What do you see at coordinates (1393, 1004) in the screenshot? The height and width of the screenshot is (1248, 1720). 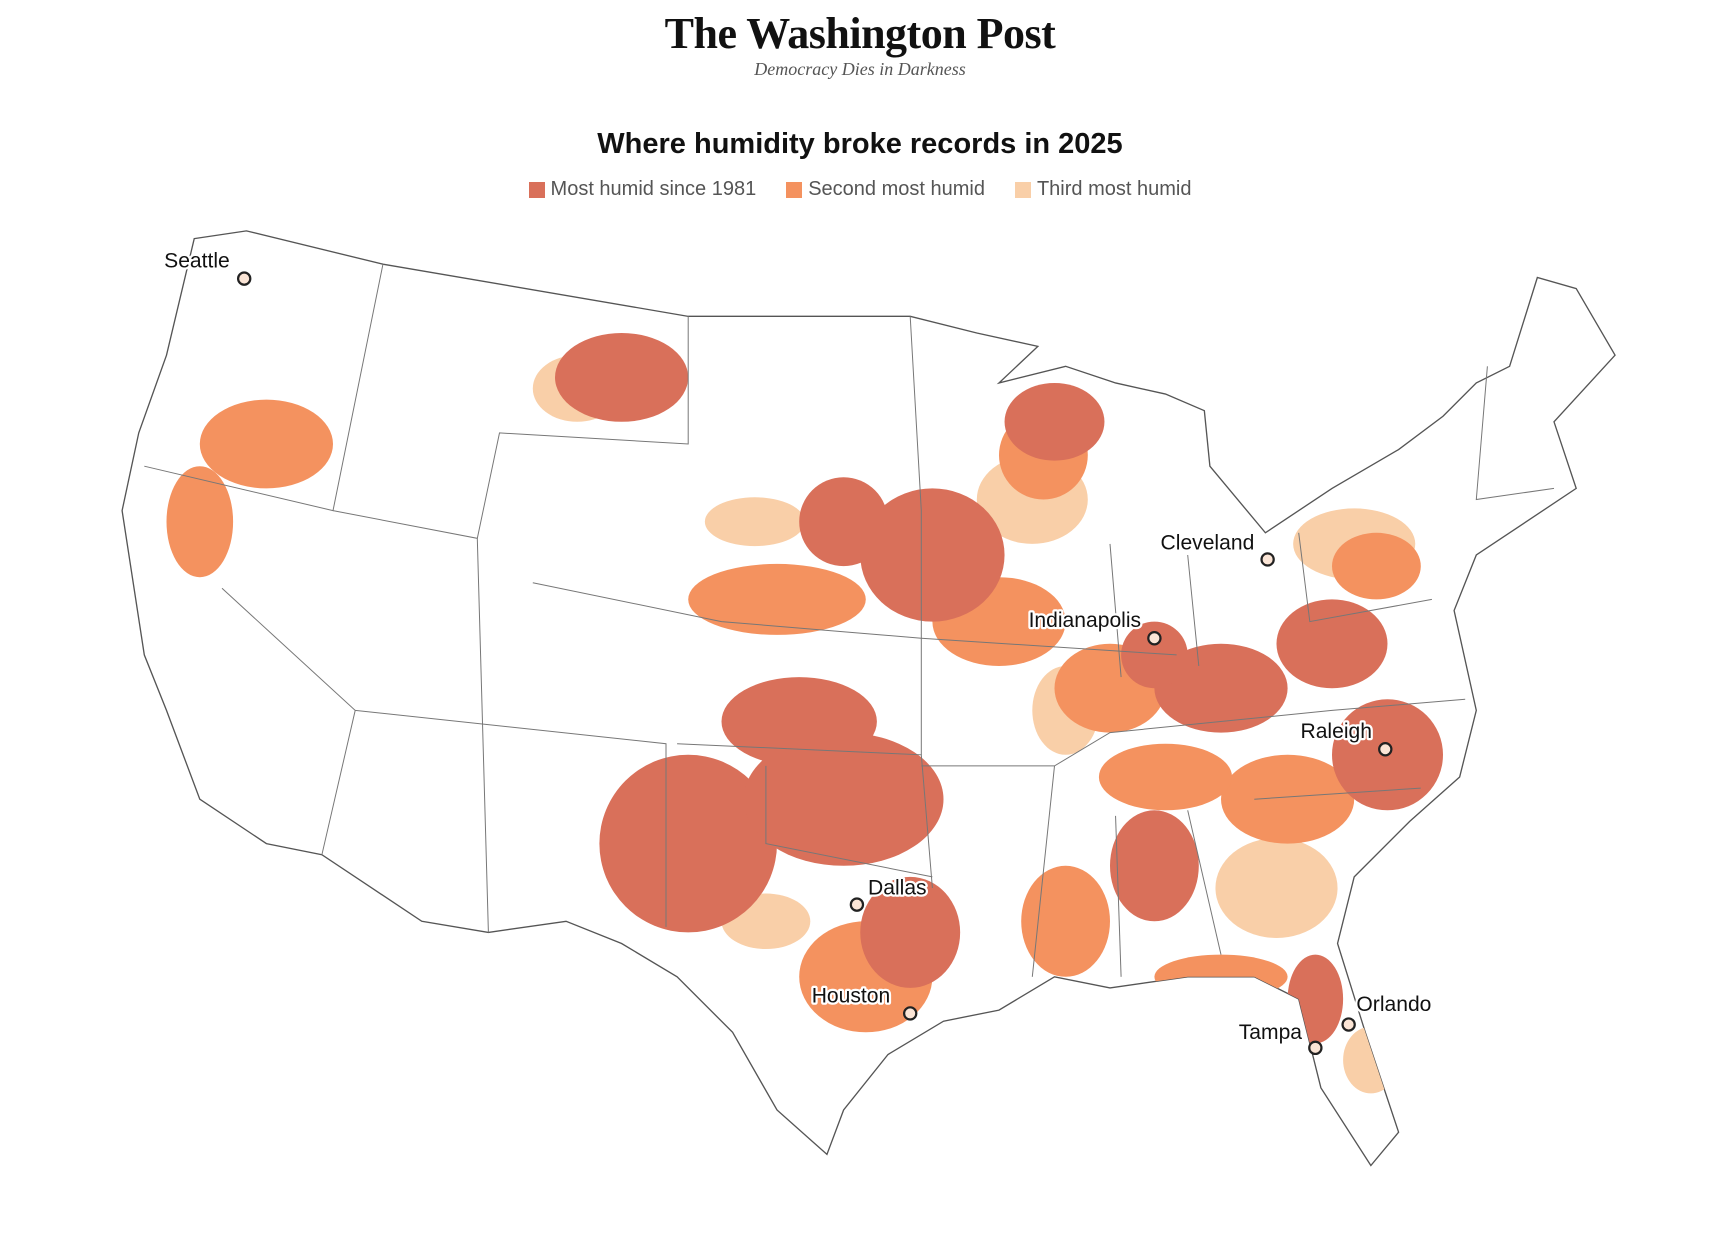 I see `city-label: Orlando` at bounding box center [1393, 1004].